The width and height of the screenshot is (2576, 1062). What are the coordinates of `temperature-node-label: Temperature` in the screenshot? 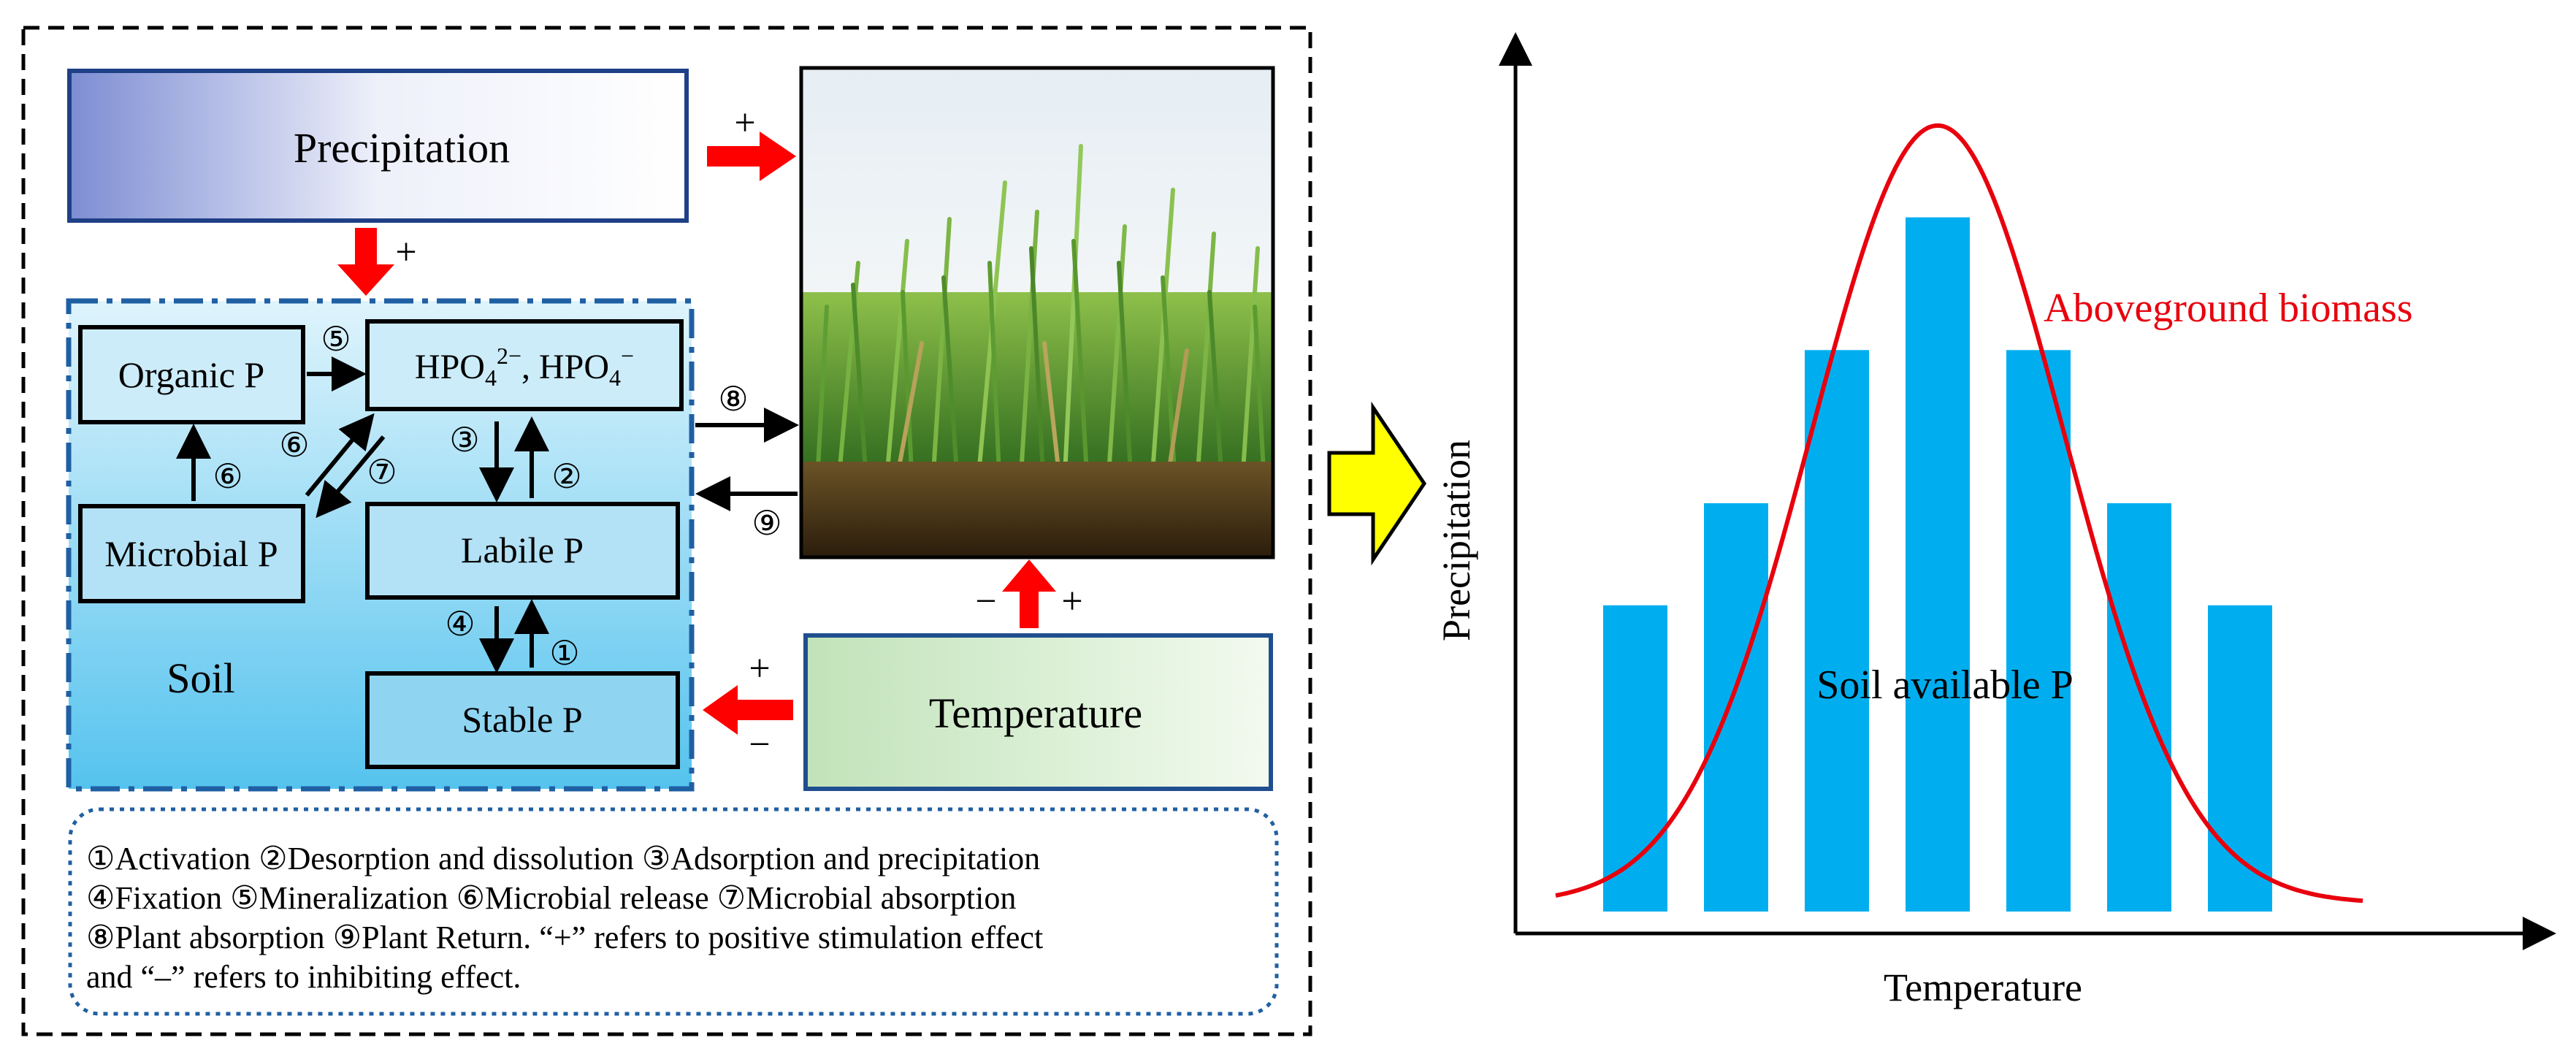 It's located at (1035, 713).